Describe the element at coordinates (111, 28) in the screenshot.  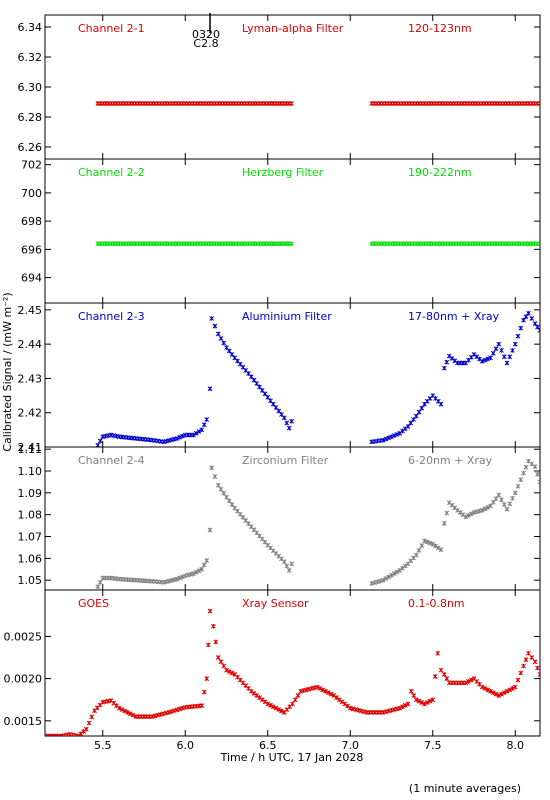
I see `panel-label: Channel 2-1` at that location.